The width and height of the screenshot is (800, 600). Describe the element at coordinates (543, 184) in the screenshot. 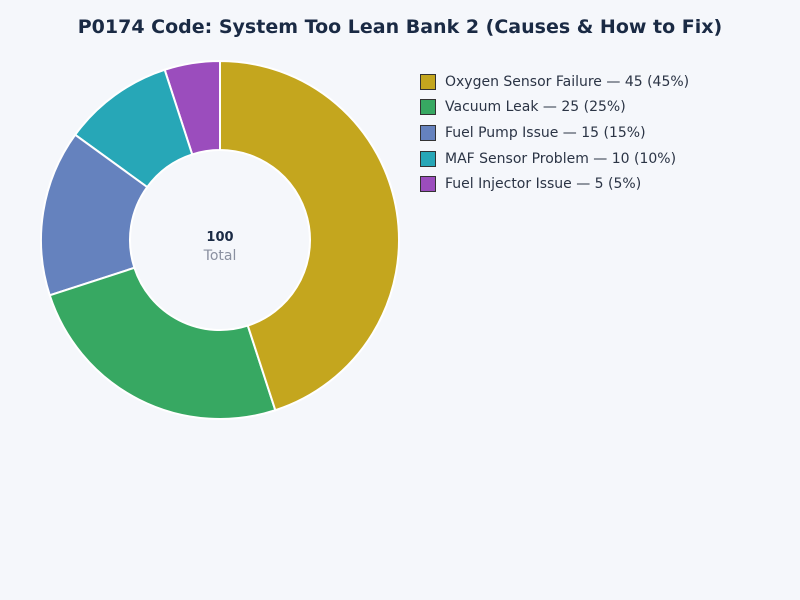

I see `legend-label: Fuel Injector Issue — 5 (5%)` at that location.